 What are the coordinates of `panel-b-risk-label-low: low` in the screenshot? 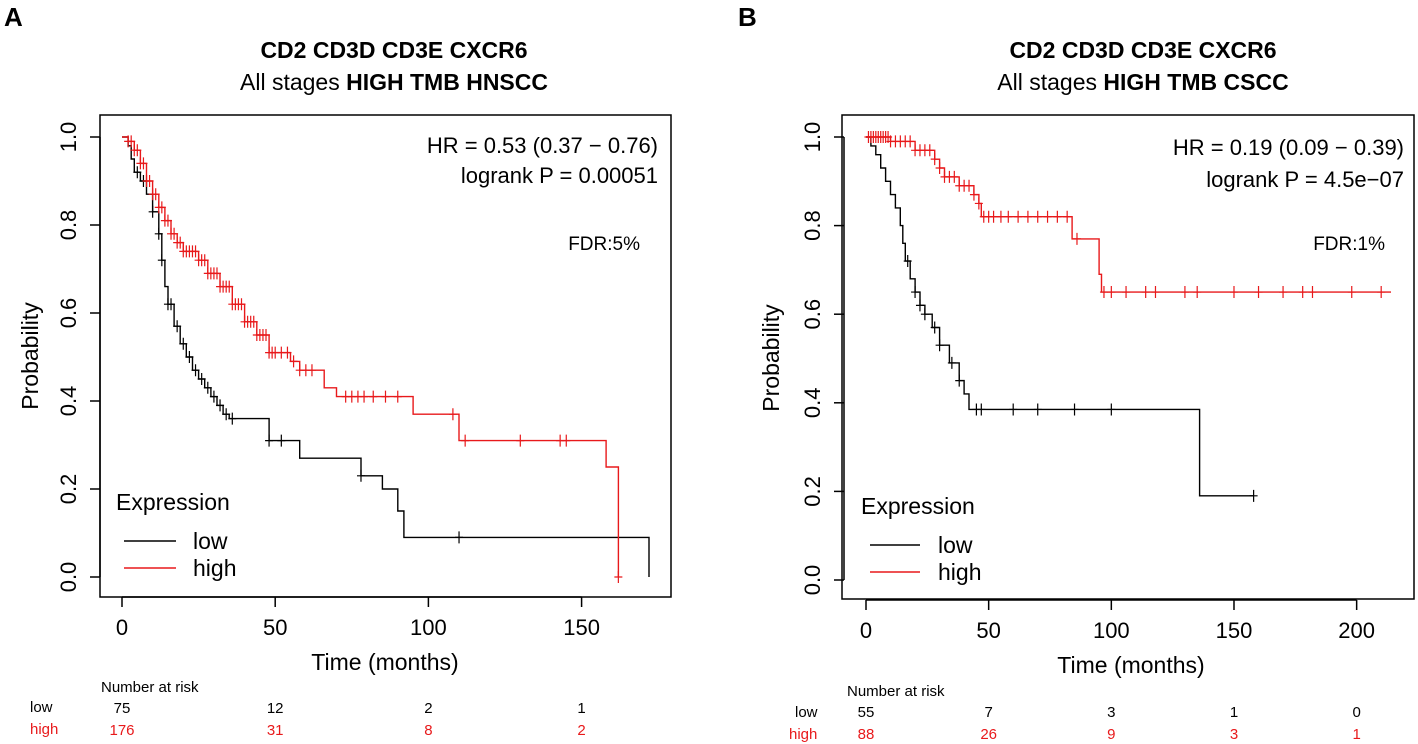 It's located at (806, 712).